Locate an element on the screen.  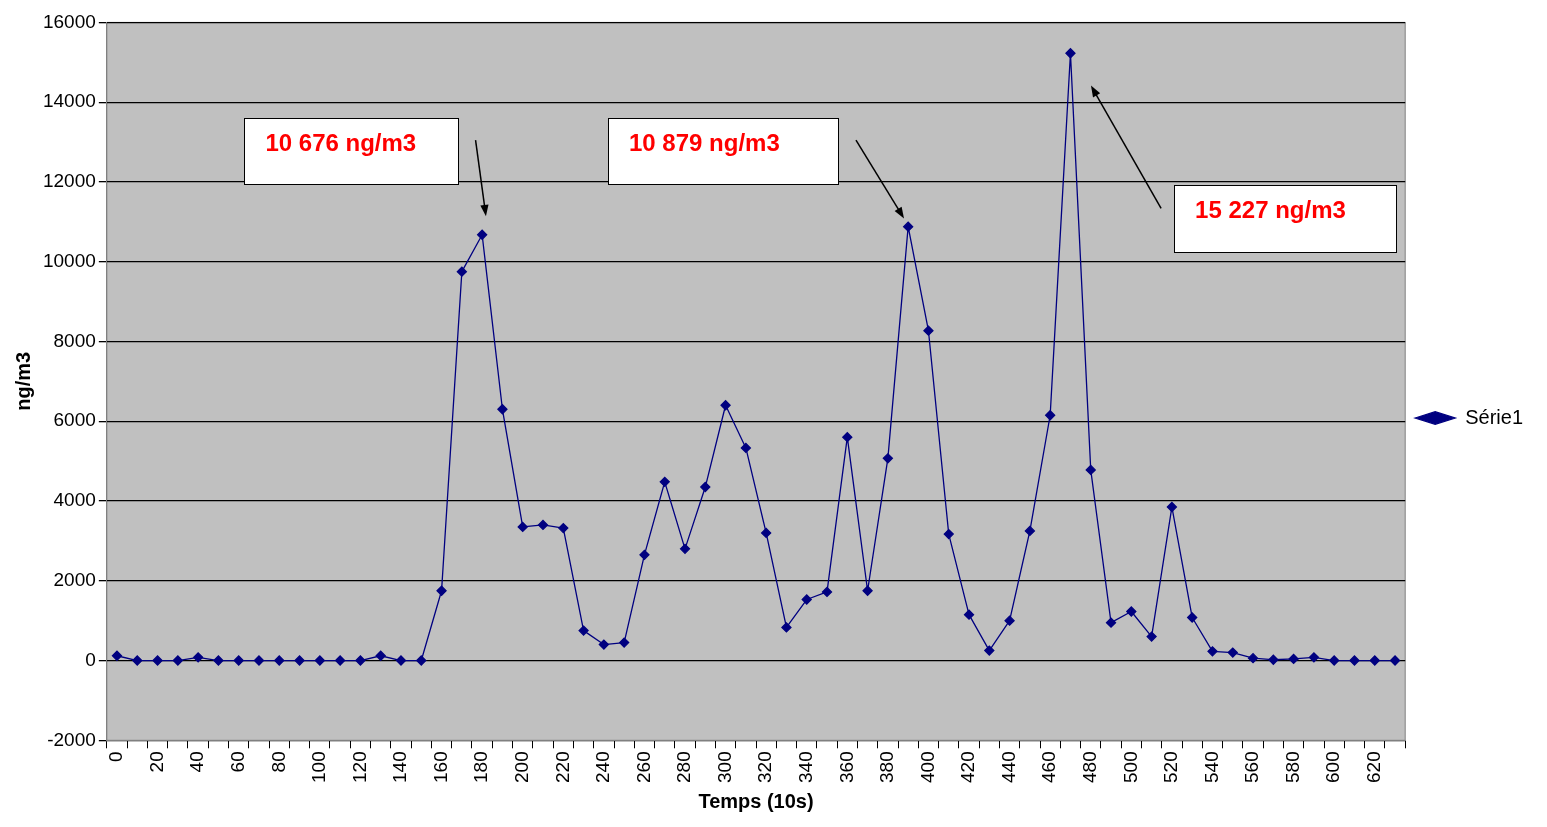
x-tick-label: 480 is located at coordinates (1089, 767).